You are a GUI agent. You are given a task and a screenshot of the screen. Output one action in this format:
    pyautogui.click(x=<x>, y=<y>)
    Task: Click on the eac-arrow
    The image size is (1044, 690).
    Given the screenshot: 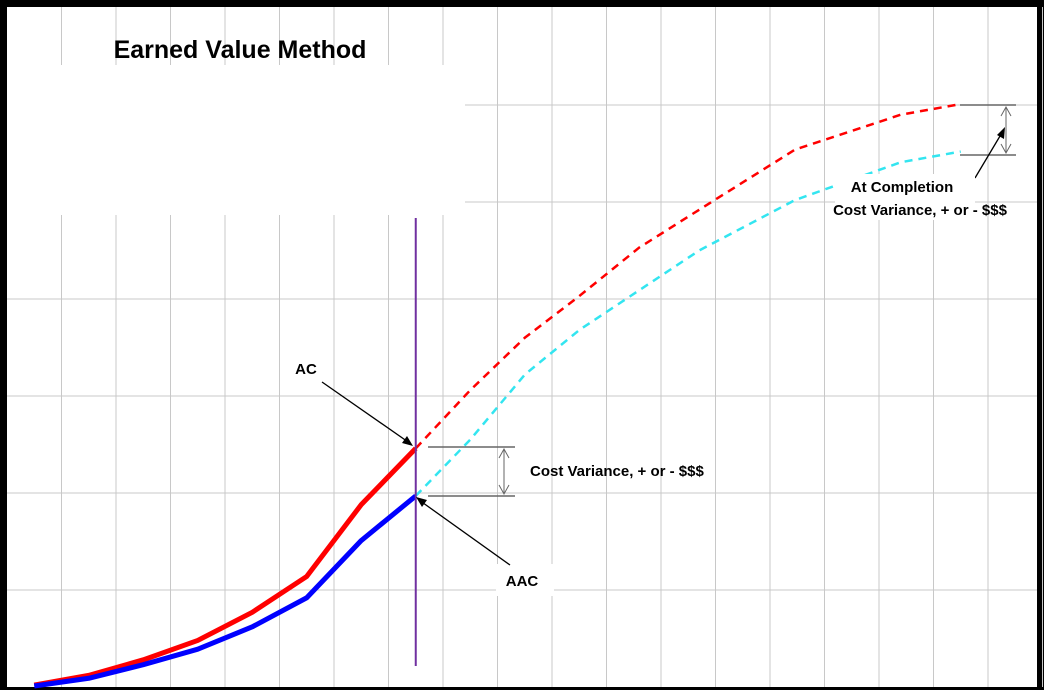 What is the action you would take?
    pyautogui.click(x=989, y=154)
    